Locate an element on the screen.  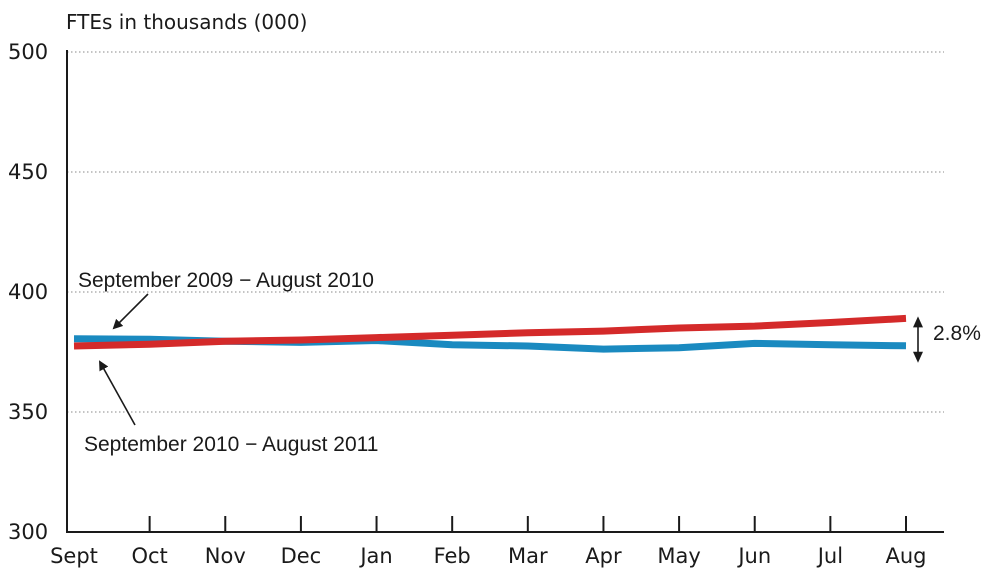
annotation-arrow-upper is located at coordinates (130, 311).